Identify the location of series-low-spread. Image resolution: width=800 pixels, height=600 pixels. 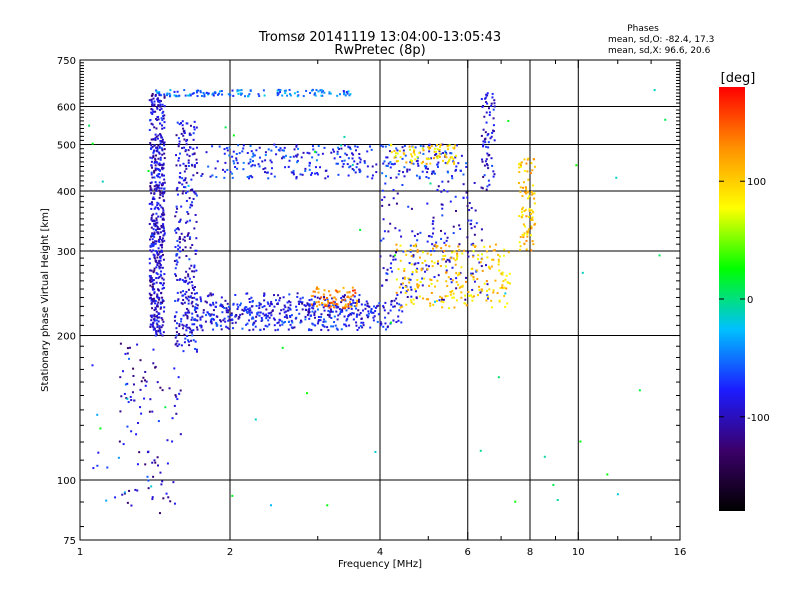
(150, 428).